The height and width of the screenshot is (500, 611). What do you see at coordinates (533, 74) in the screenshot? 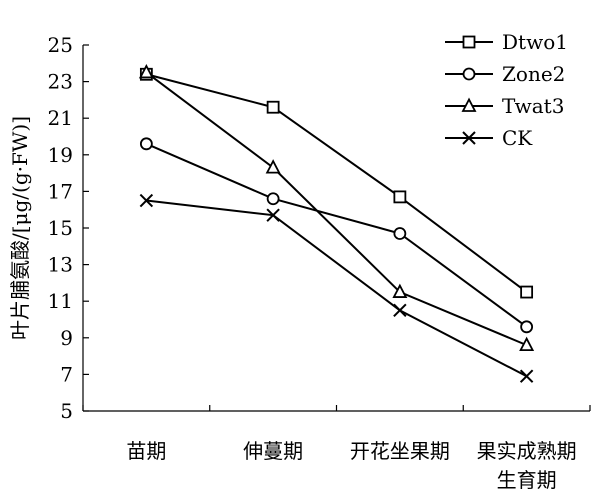
I see `legend-label: Zone2` at bounding box center [533, 74].